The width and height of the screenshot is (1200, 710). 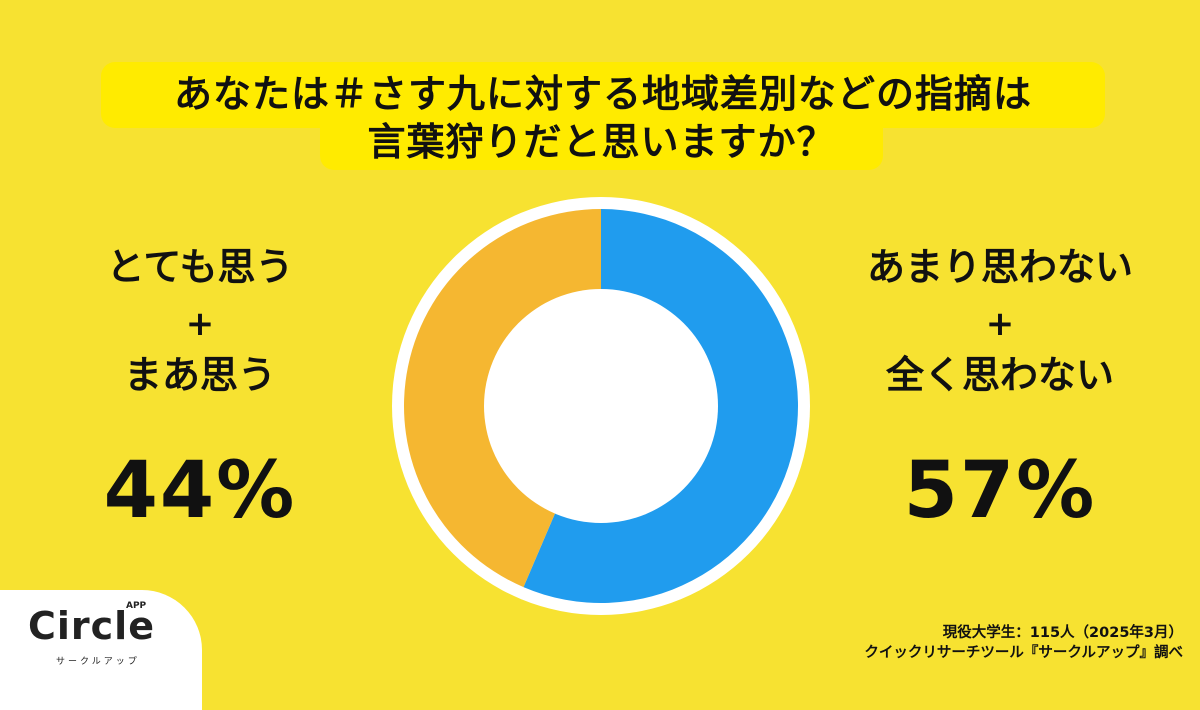 I want to click on title-highlight-line2, so click(x=601, y=144).